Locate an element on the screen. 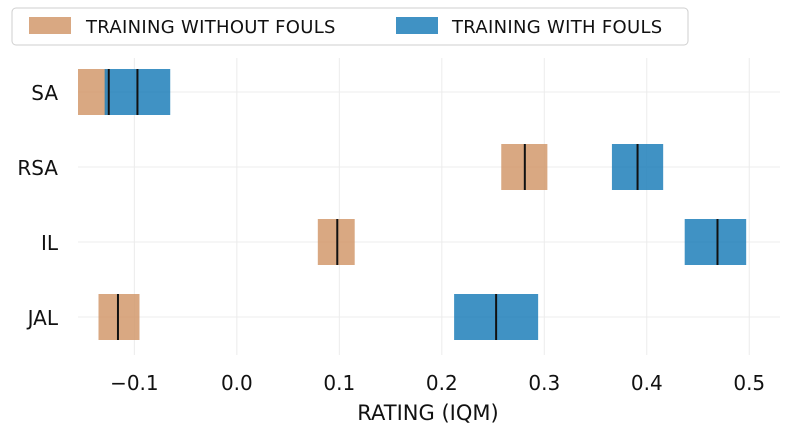 The height and width of the screenshot is (435, 790). legend-frame is located at coordinates (350, 26).